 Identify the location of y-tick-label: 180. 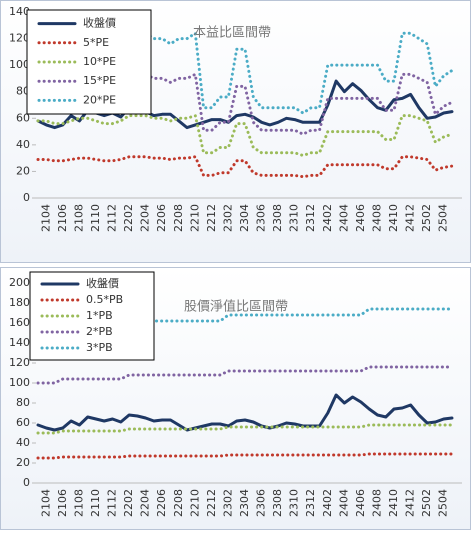
(19, 302).